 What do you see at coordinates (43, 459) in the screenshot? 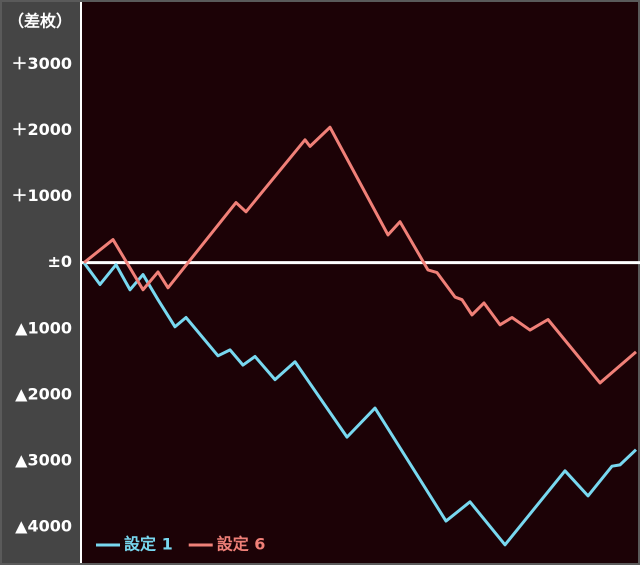
I see `y-tick-label: ▲3000` at bounding box center [43, 459].